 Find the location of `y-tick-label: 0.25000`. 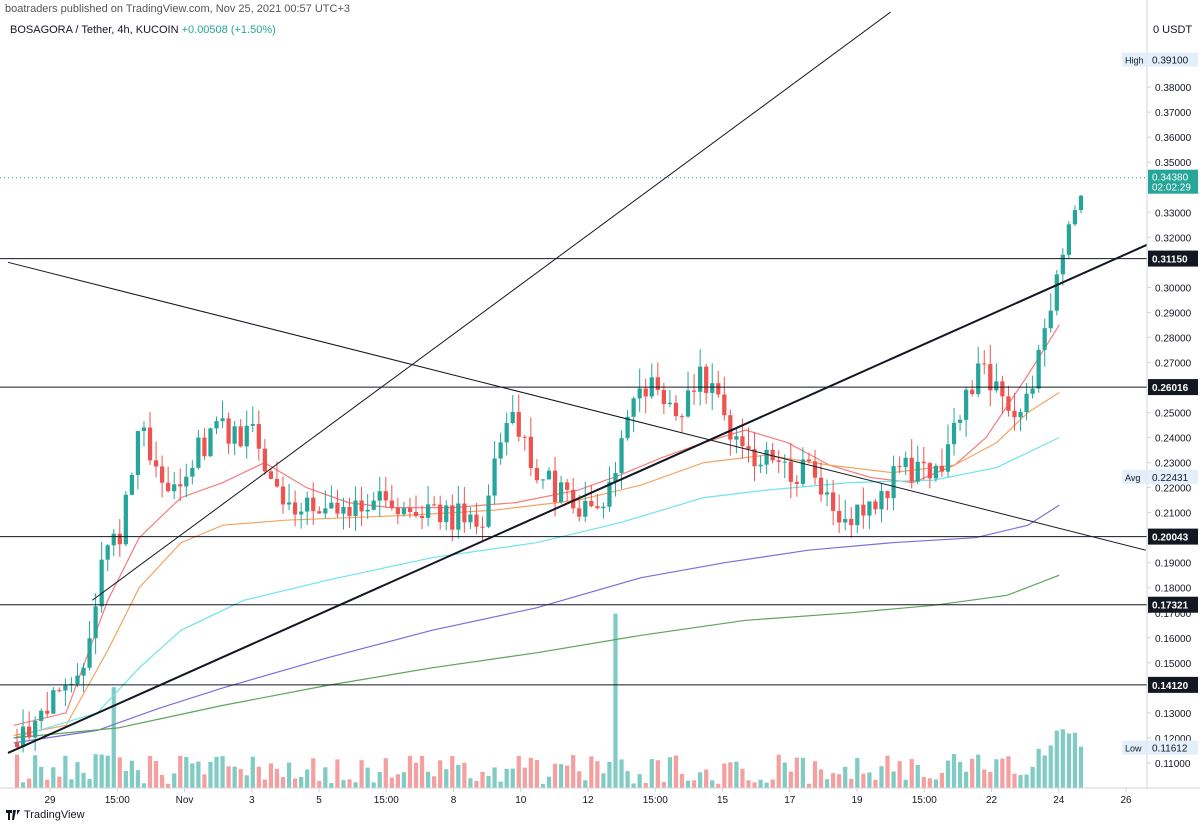

y-tick-label: 0.25000 is located at coordinates (1173, 414).